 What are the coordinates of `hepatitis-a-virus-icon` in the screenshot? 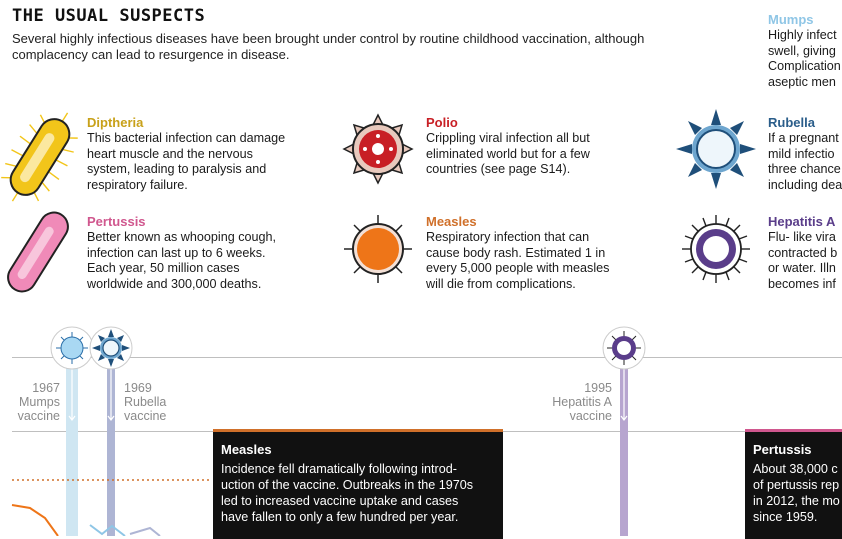 It's located at (716, 249).